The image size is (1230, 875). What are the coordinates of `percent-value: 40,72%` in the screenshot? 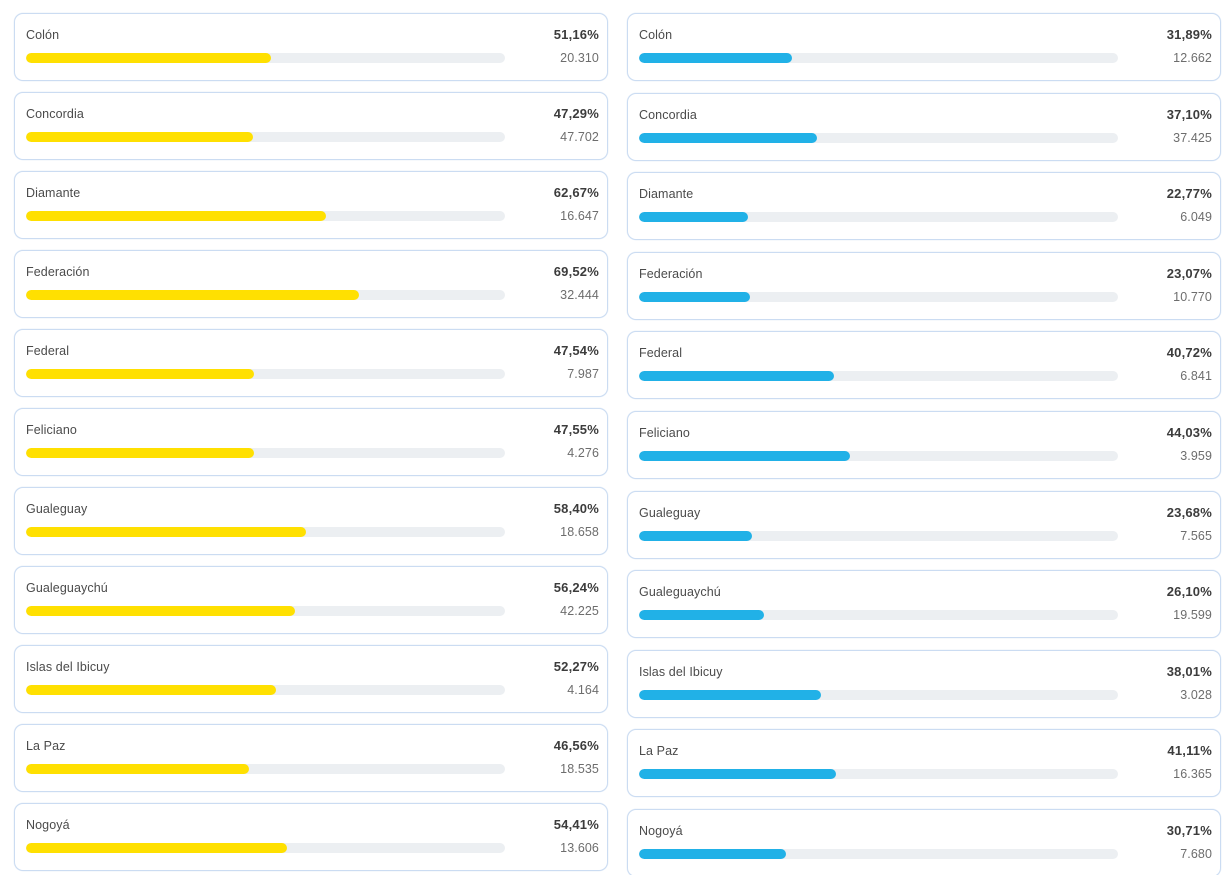 It's located at (1189, 353).